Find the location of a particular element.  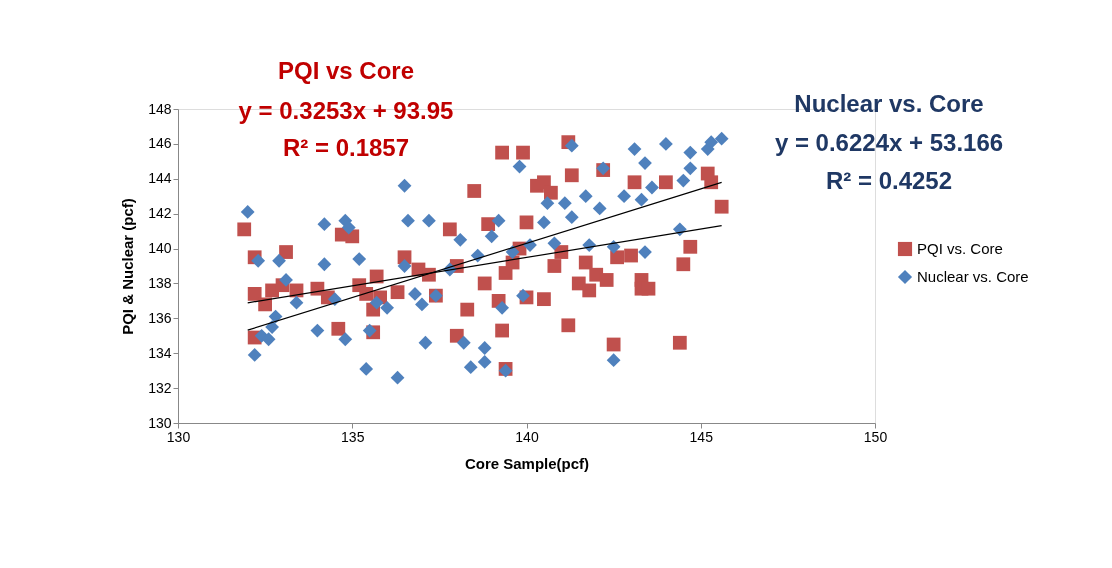

y-tick-label: 148 is located at coordinates (160, 108).